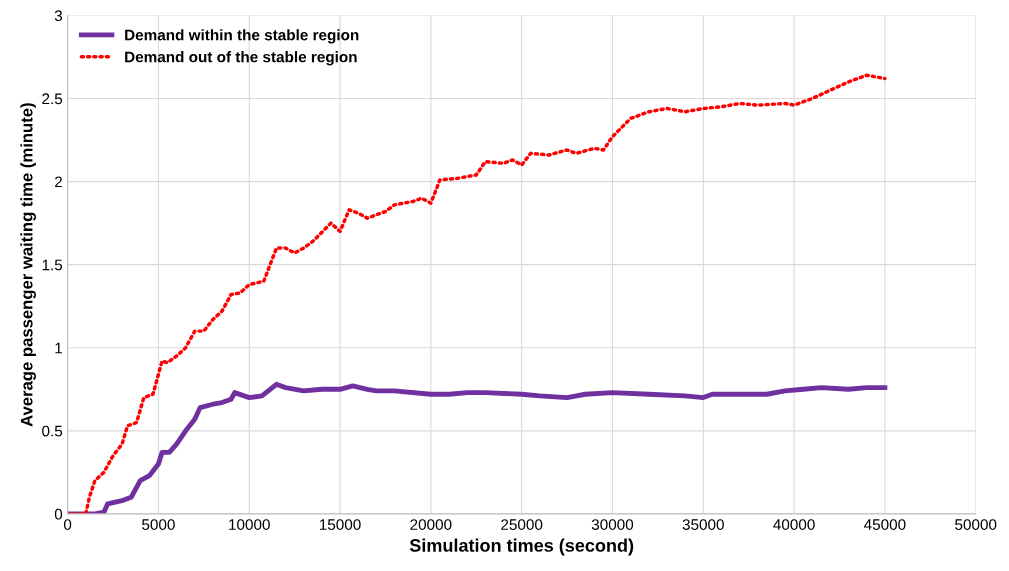 This screenshot has width=1009, height=571. Describe the element at coordinates (58, 182) in the screenshot. I see `y-tick-label: 2` at that location.